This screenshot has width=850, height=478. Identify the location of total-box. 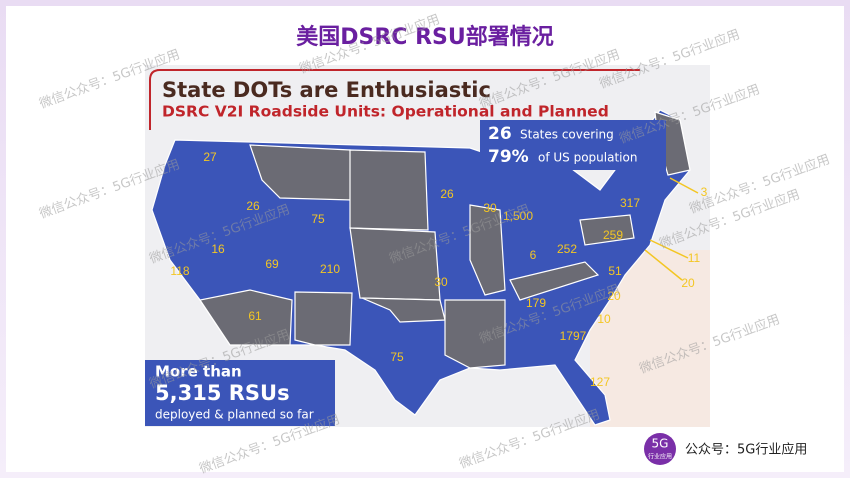
(240, 393).